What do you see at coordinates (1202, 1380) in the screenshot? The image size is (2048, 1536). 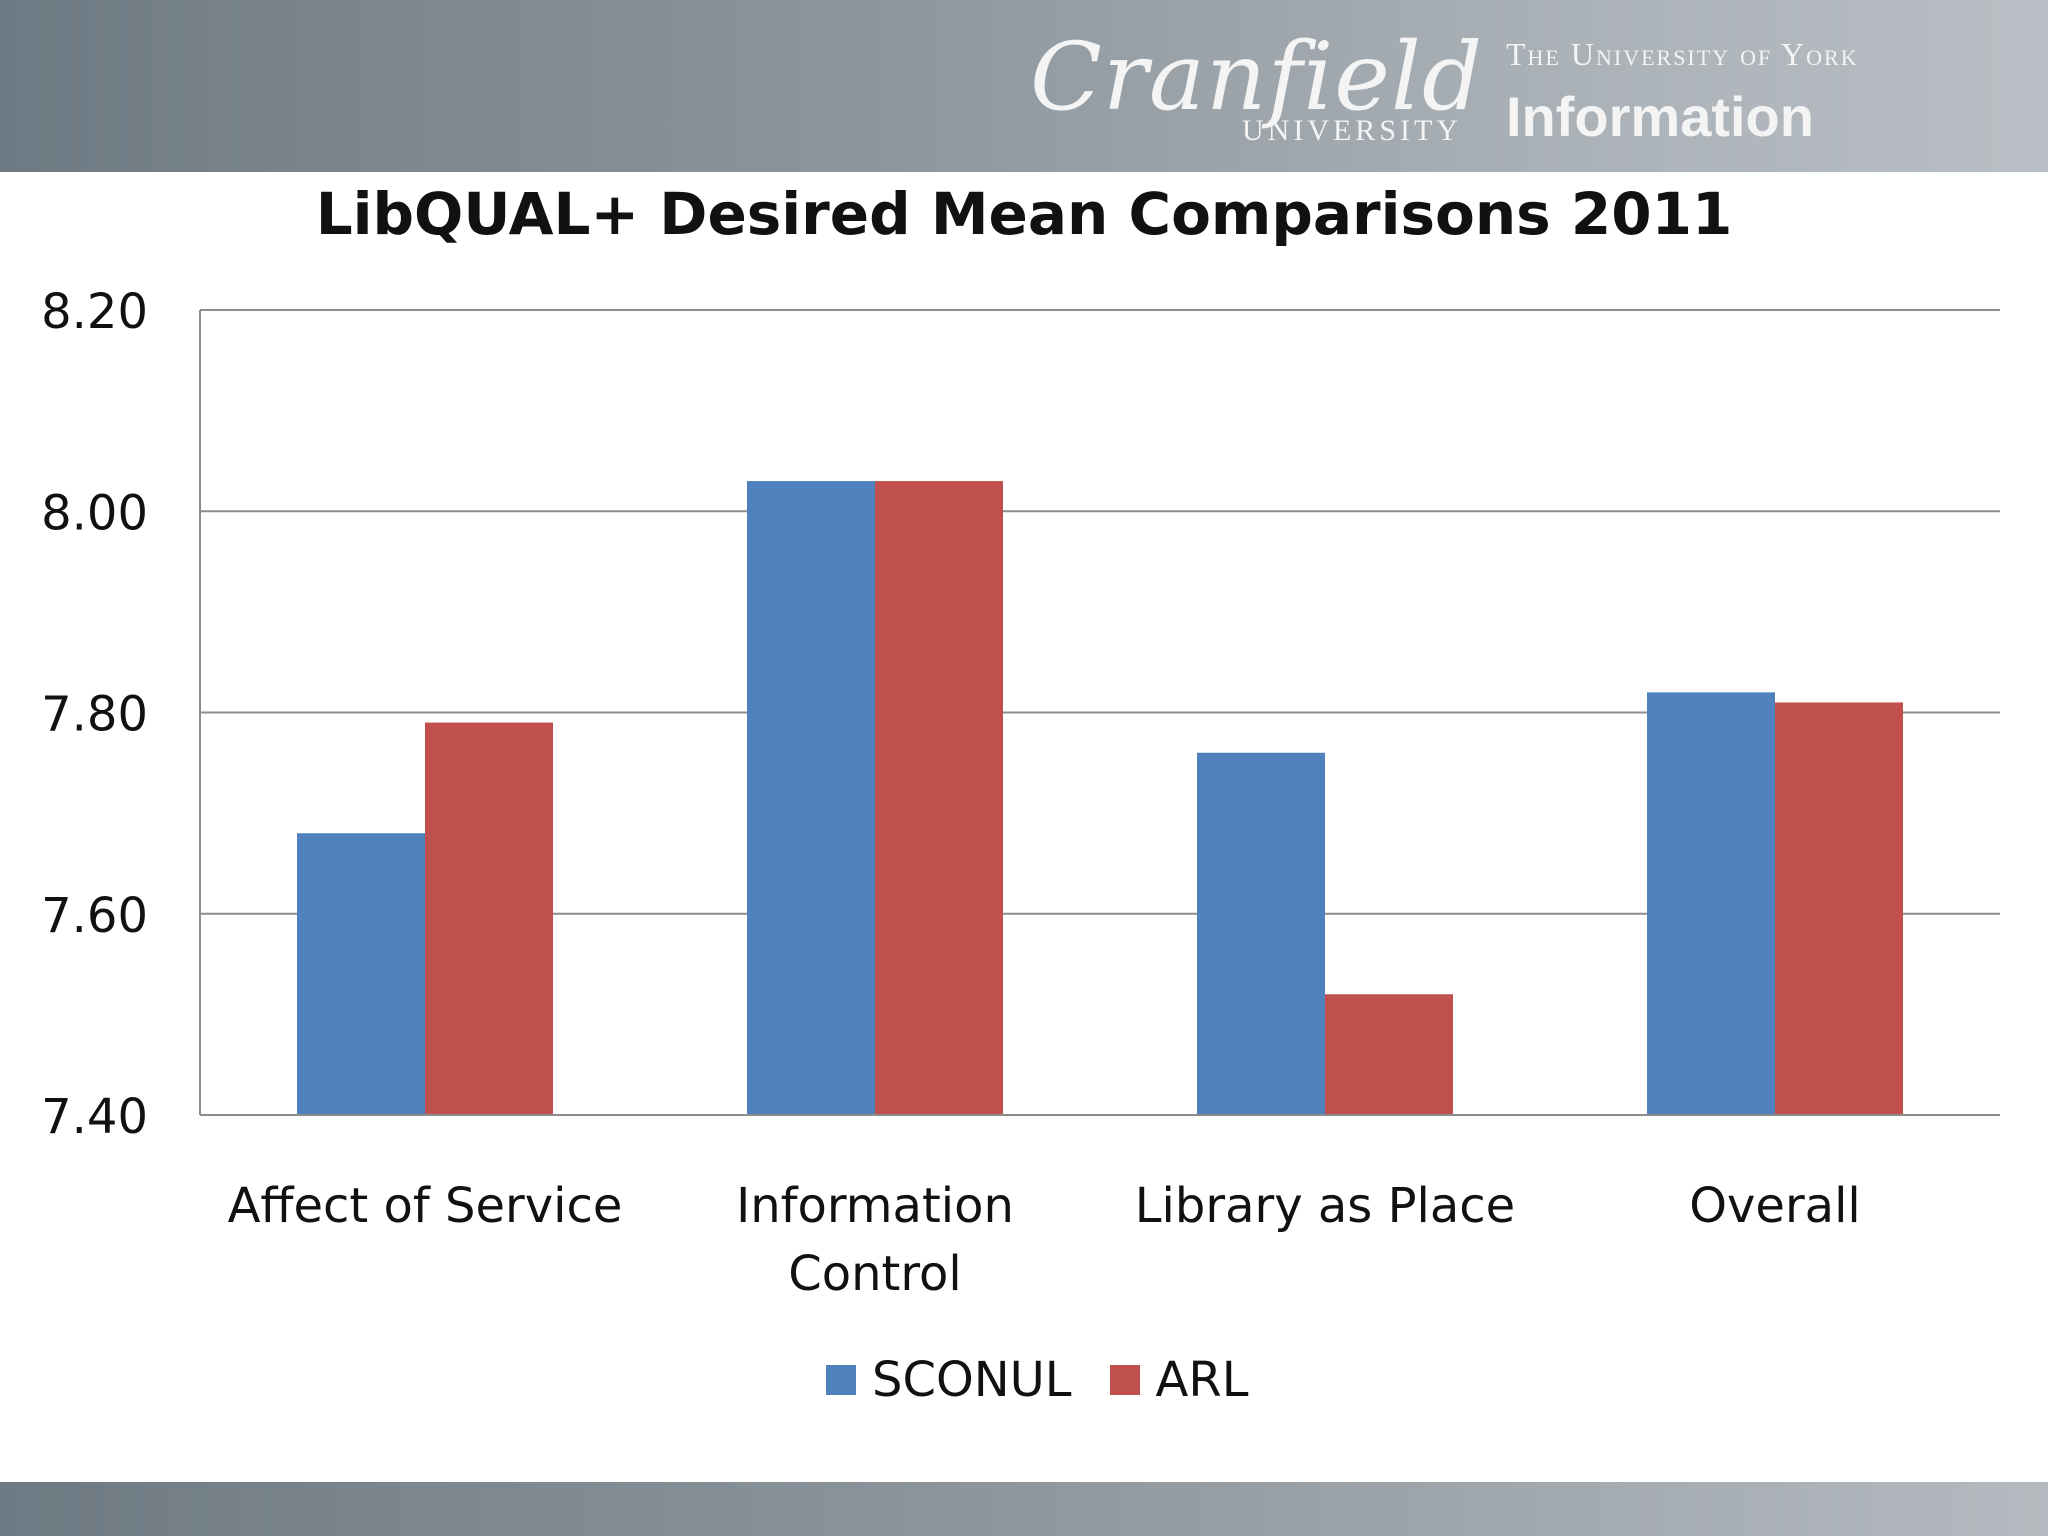 I see `legend-label-arl: ARL` at bounding box center [1202, 1380].